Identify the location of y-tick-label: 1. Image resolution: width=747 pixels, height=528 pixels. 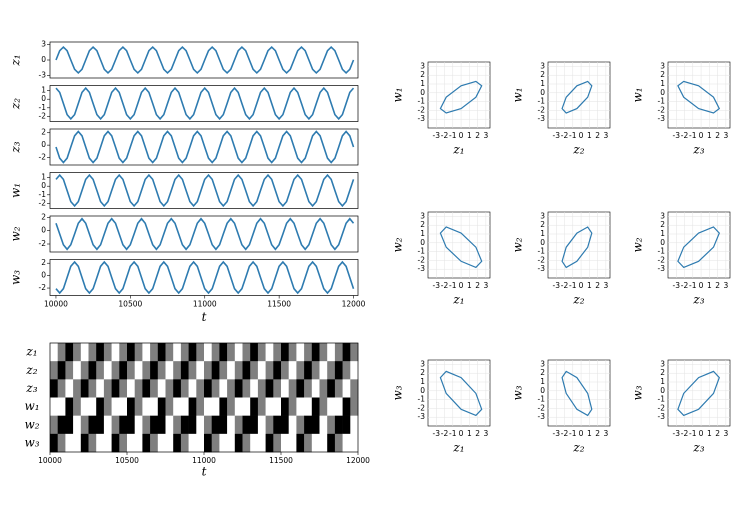
(662, 381).